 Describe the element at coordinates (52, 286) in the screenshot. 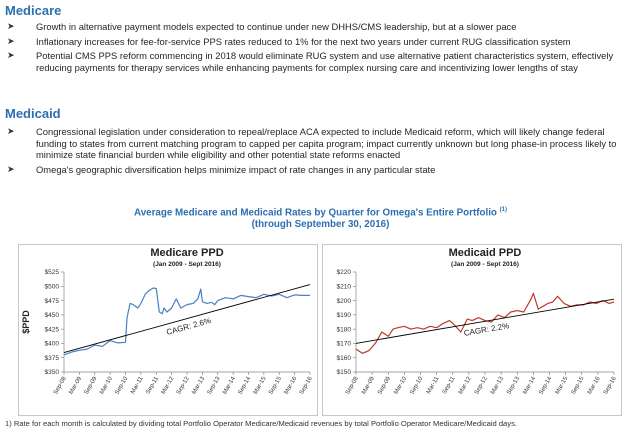

I see `medicare-ytick-label: $500` at that location.